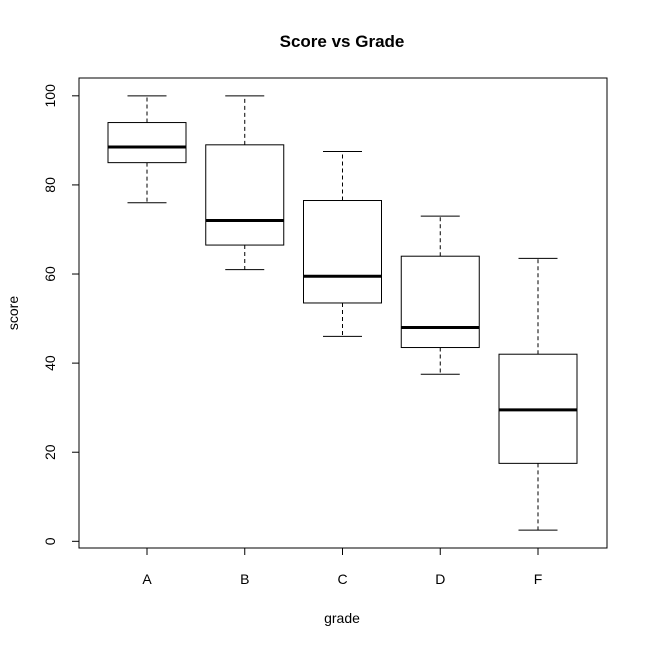  I want to click on box-D, so click(440, 295).